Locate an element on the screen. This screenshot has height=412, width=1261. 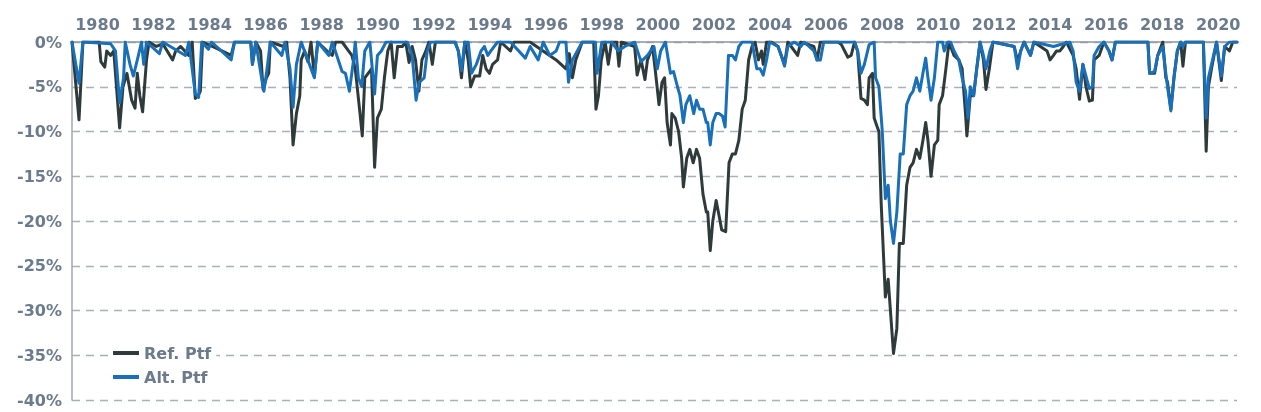
y-tick-label: -5% is located at coordinates (45, 87).